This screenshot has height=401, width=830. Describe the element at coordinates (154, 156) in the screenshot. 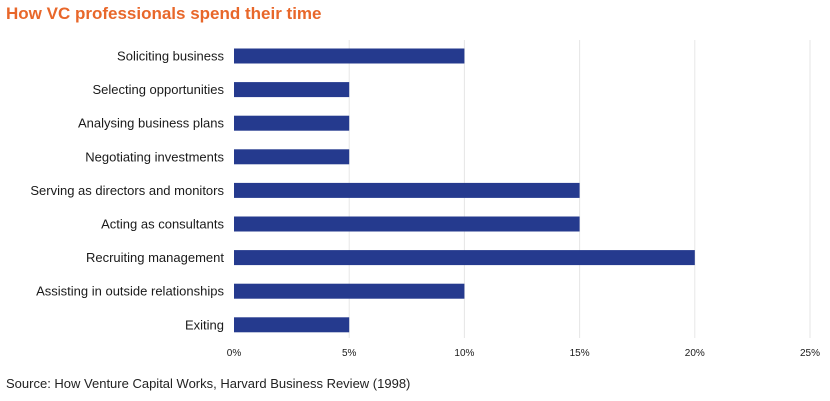

I see `category-label: Negotiating investments` at that location.